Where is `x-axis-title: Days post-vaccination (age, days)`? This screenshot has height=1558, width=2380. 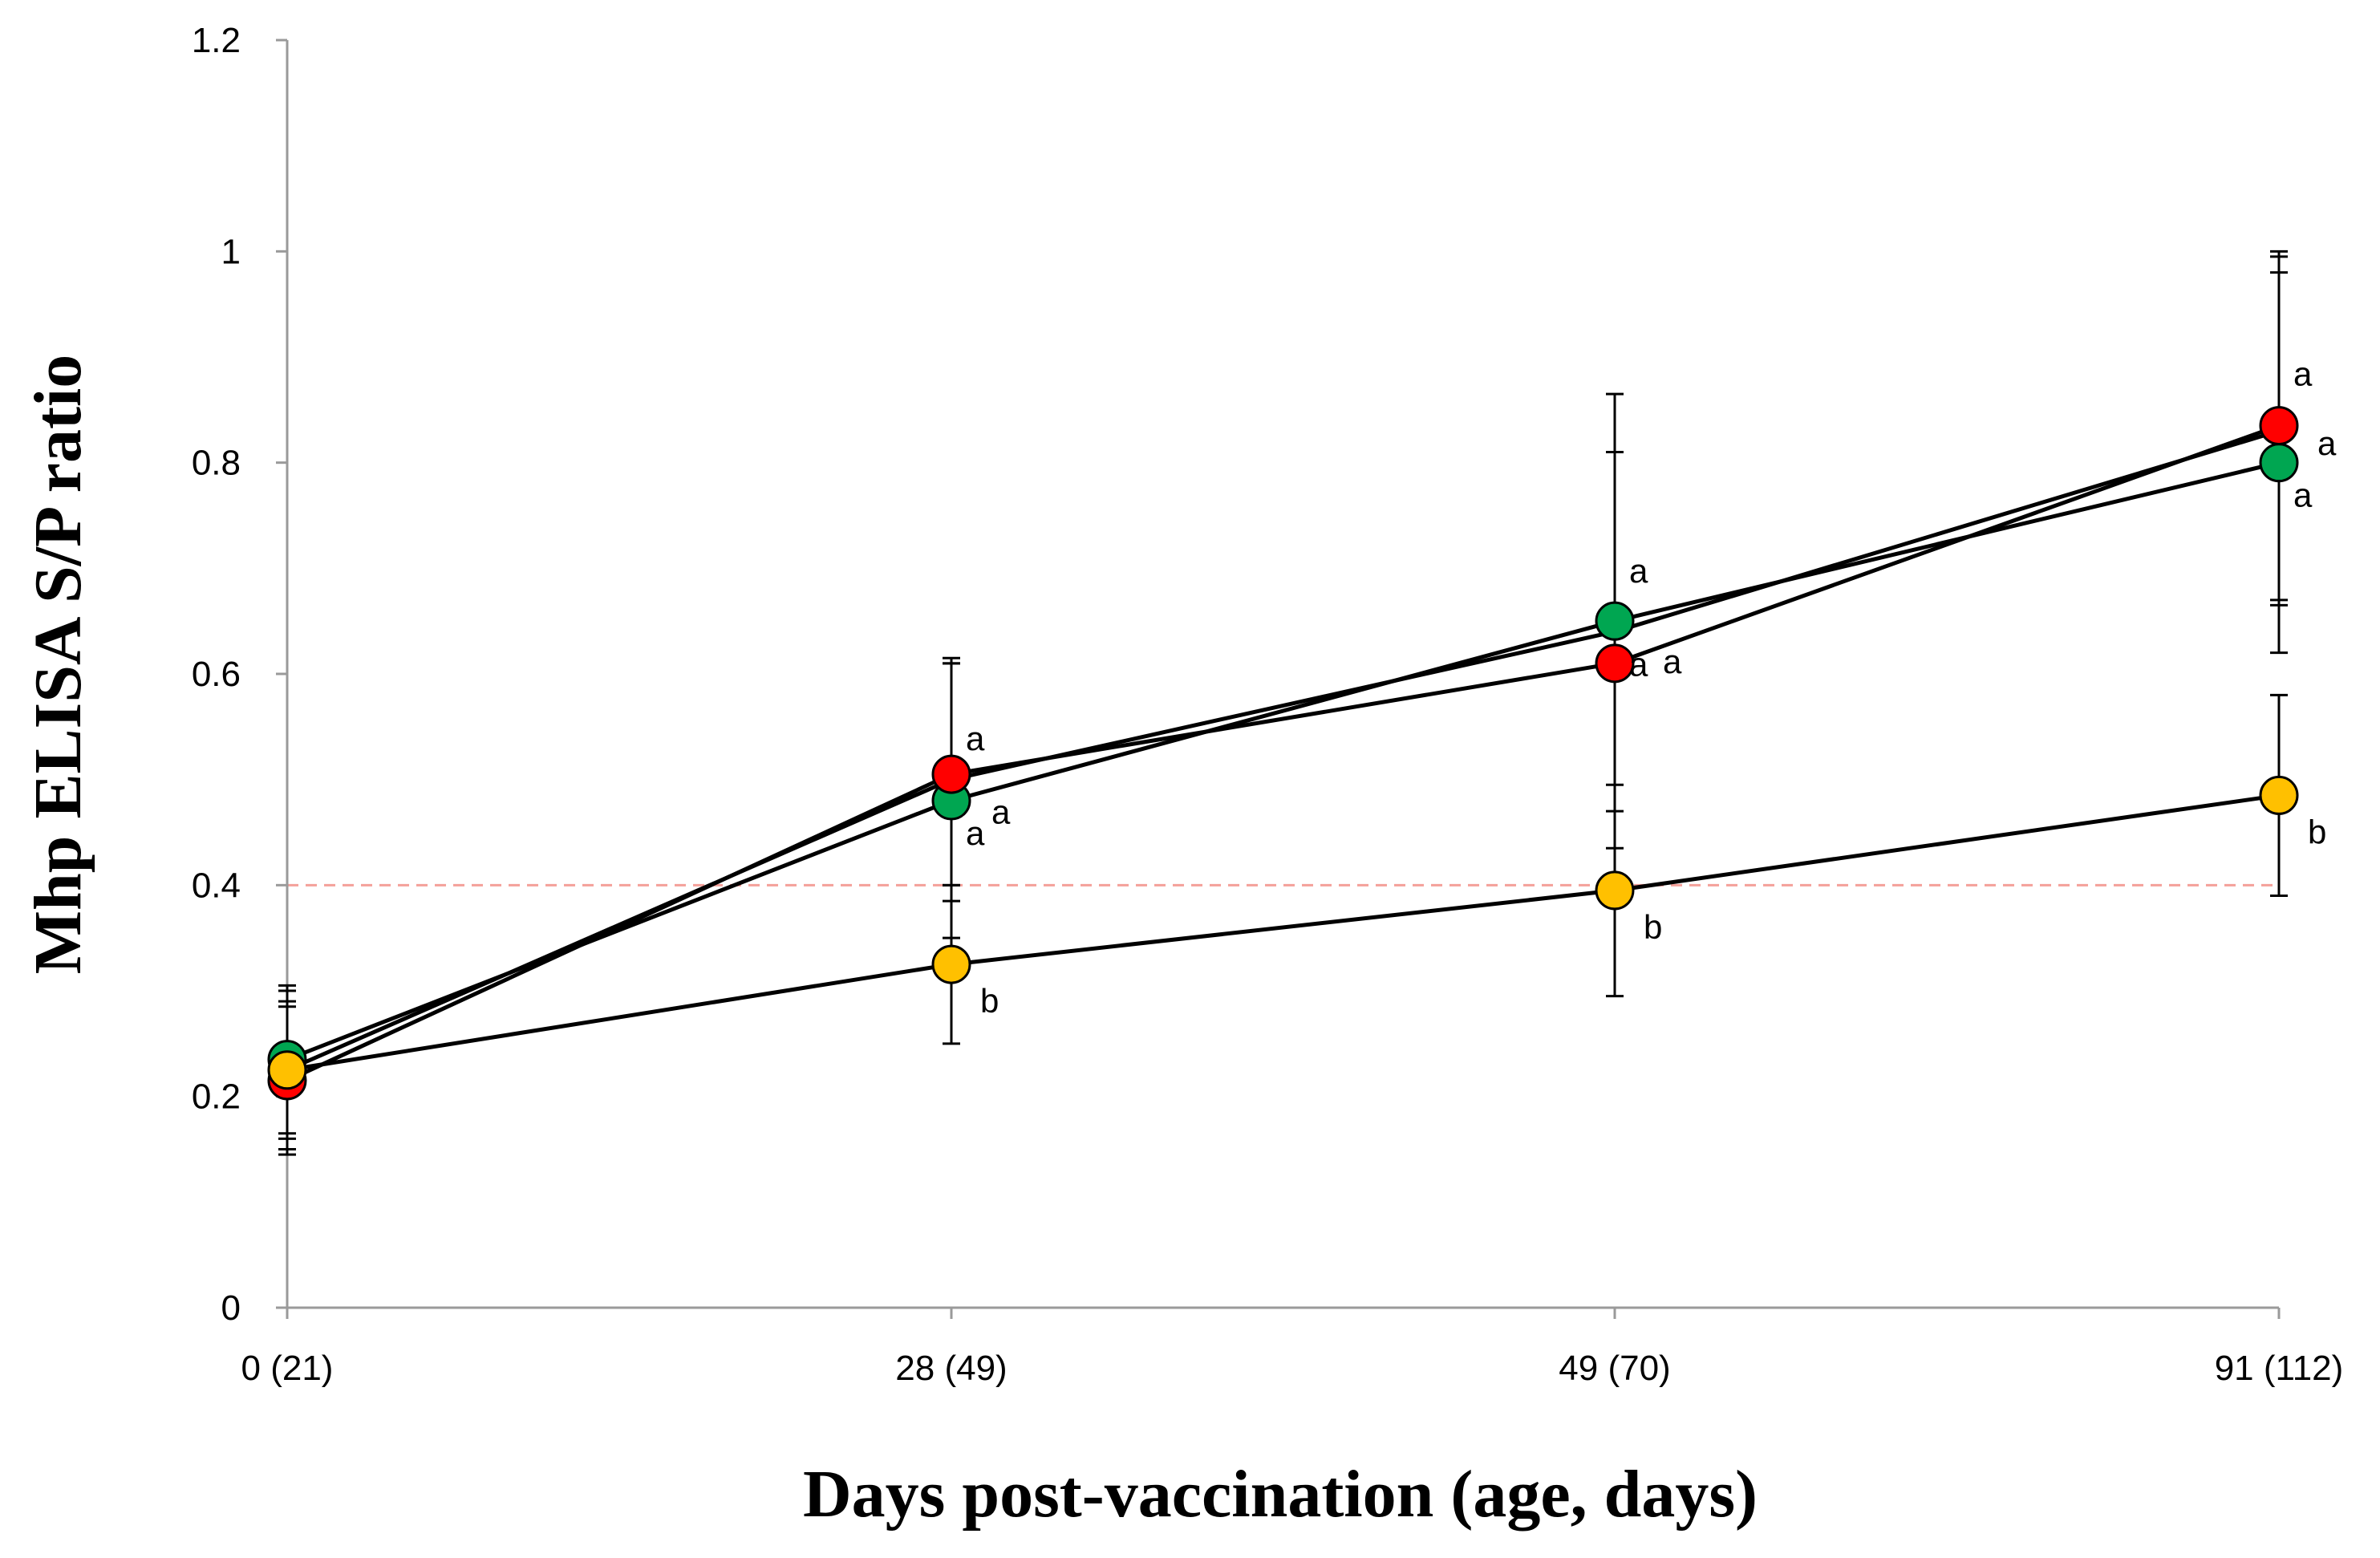
x-axis-title: Days post-vaccination (age, days) is located at coordinates (1280, 1494).